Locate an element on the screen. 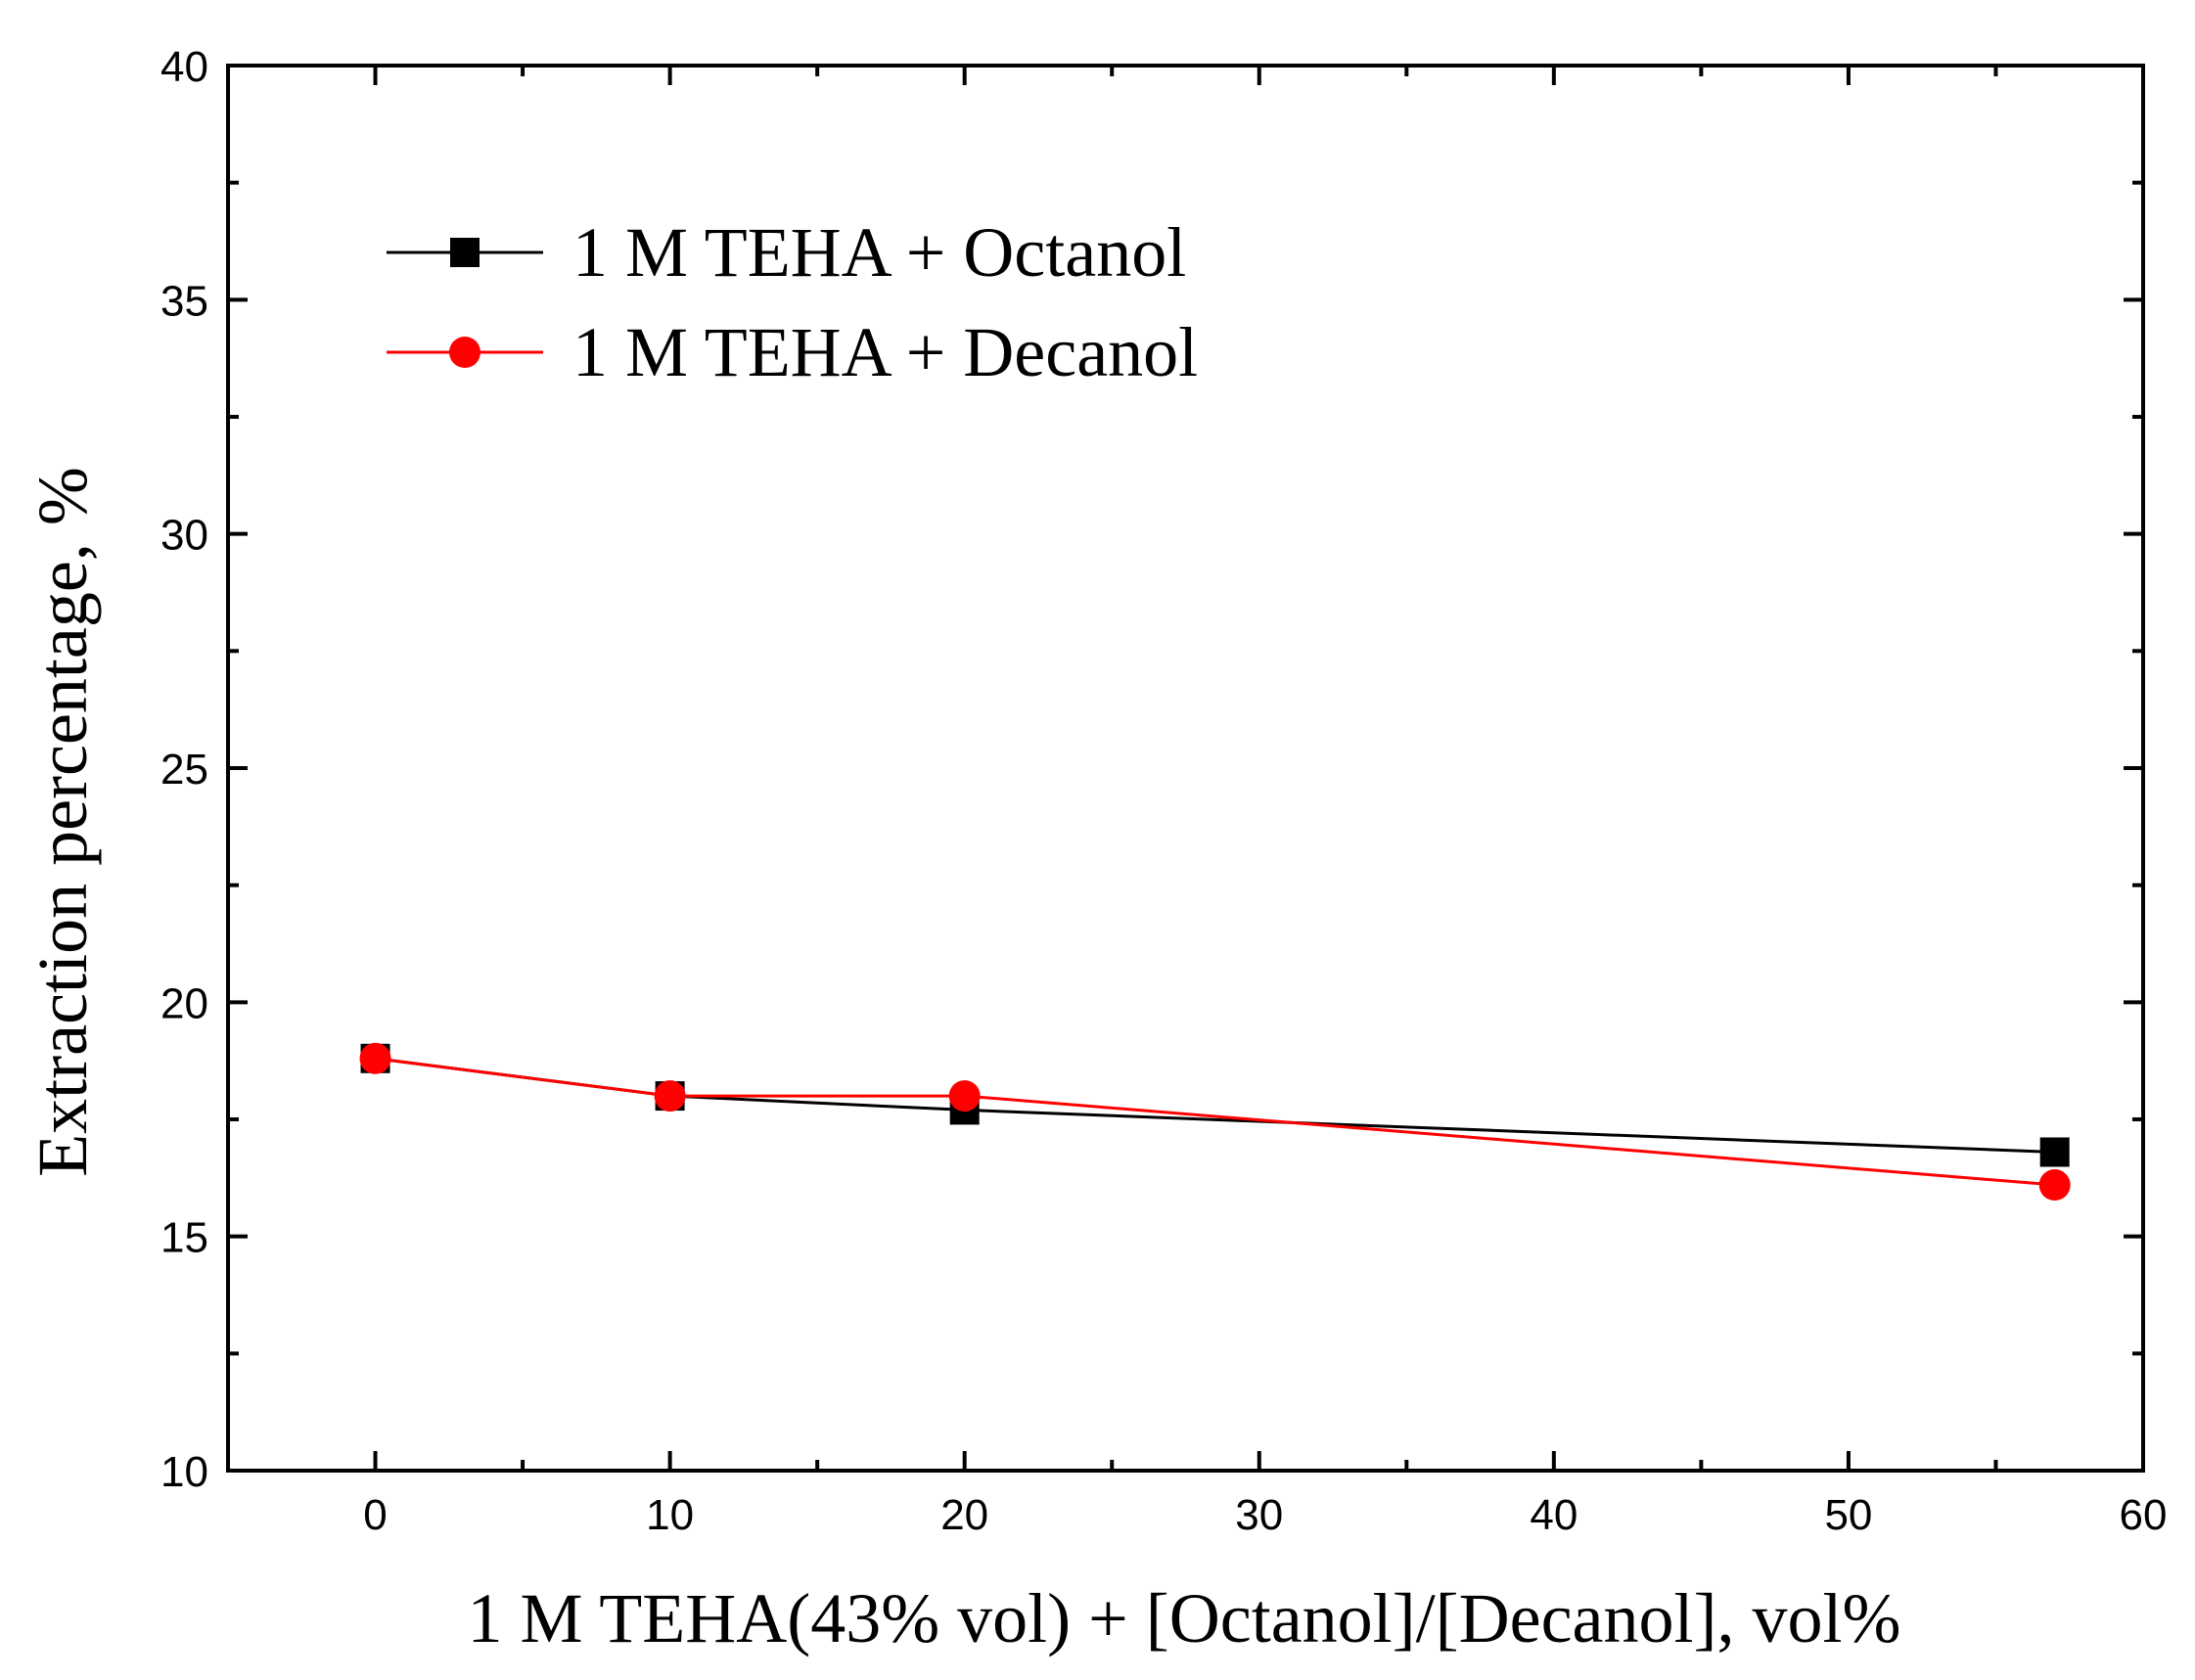 This screenshot has height=1680, width=2195. x-tick-label: 30 is located at coordinates (1259, 1515).